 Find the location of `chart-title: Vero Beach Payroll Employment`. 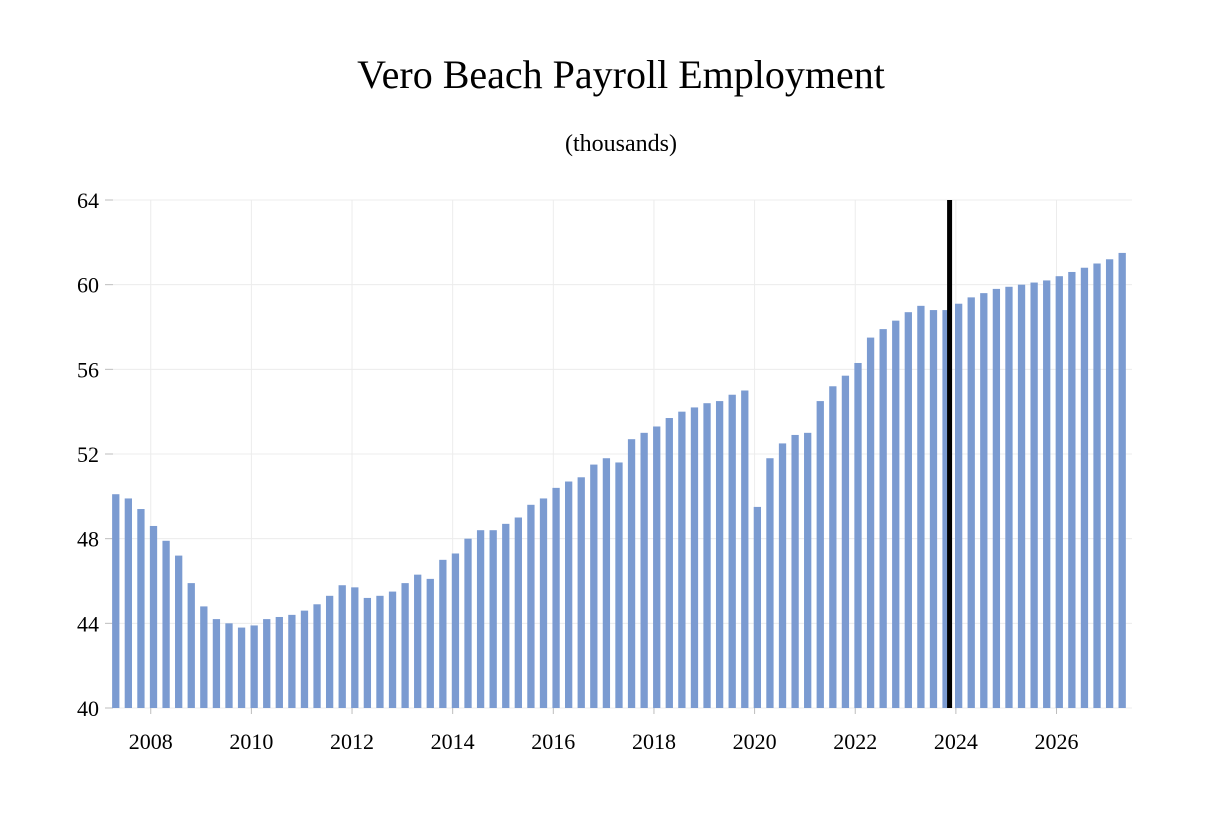

chart-title: Vero Beach Payroll Employment is located at coordinates (621, 74).